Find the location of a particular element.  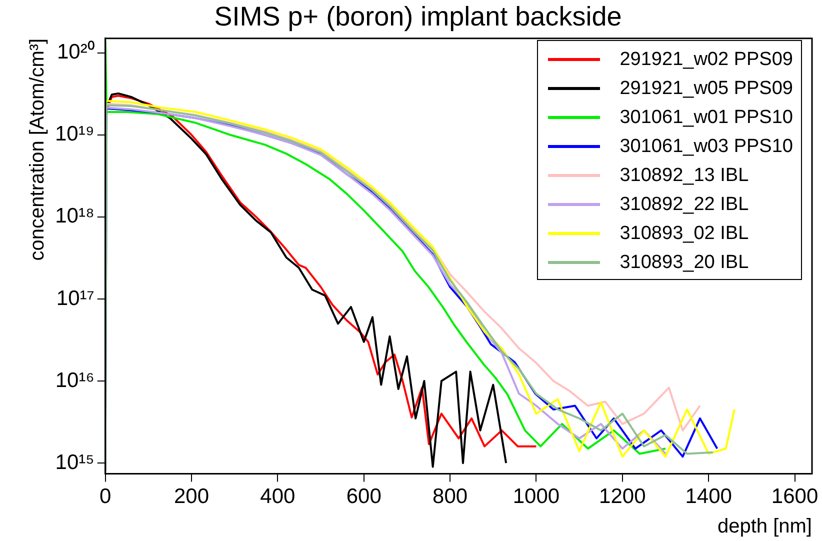

y-axis-title: concentration [Atom/cm³] is located at coordinates (37, 149).